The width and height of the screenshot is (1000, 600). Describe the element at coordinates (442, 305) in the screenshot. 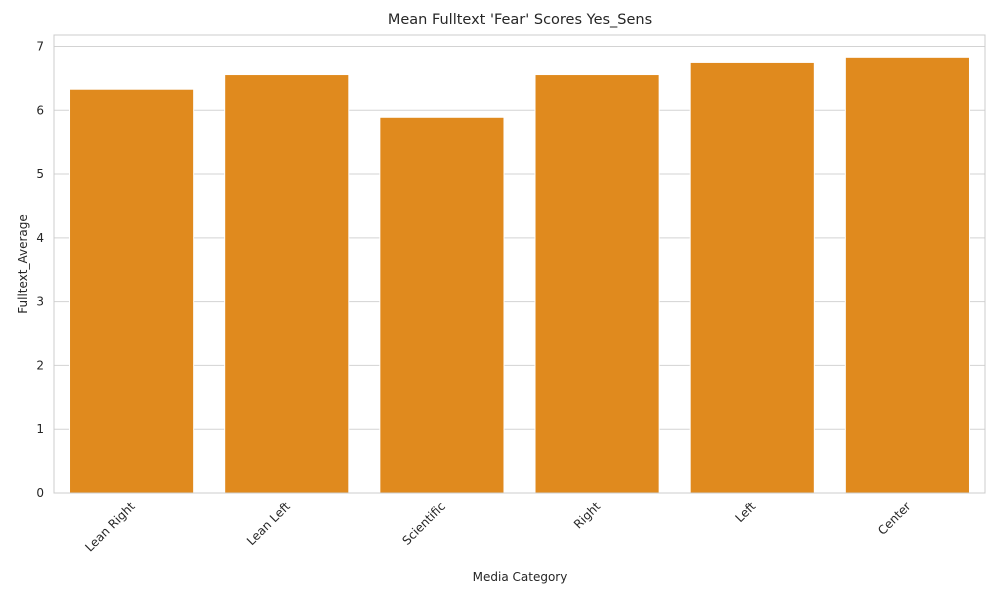

I see `bar-scientific` at that location.